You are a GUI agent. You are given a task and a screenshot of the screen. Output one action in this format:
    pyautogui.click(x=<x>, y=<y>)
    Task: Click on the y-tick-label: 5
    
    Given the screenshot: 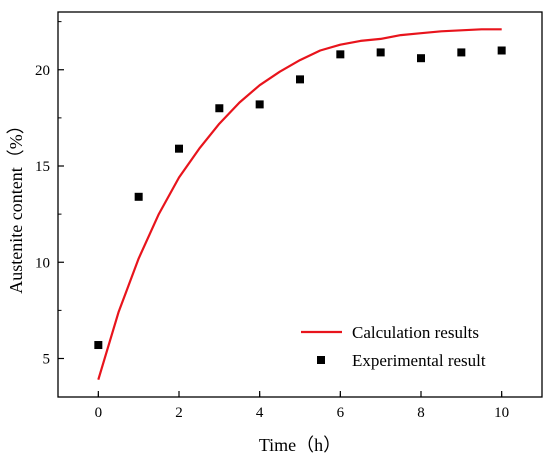 What is the action you would take?
    pyautogui.click(x=47, y=360)
    